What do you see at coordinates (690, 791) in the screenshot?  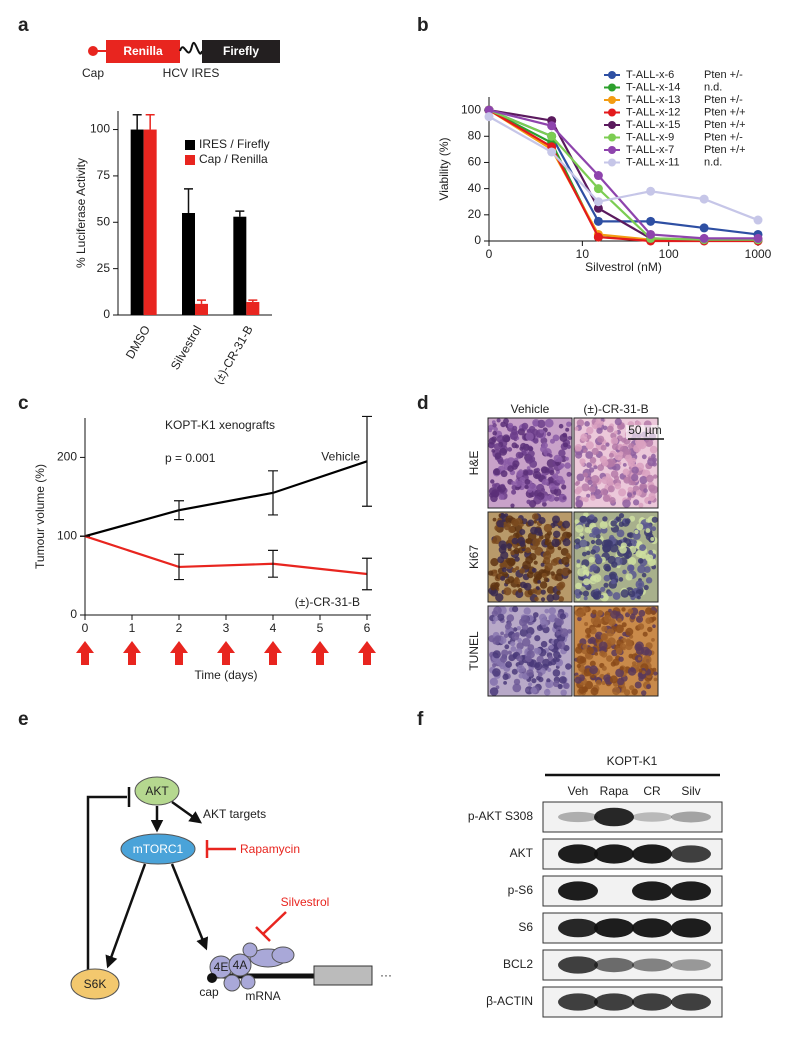 I see `lane-label: Silv` at bounding box center [690, 791].